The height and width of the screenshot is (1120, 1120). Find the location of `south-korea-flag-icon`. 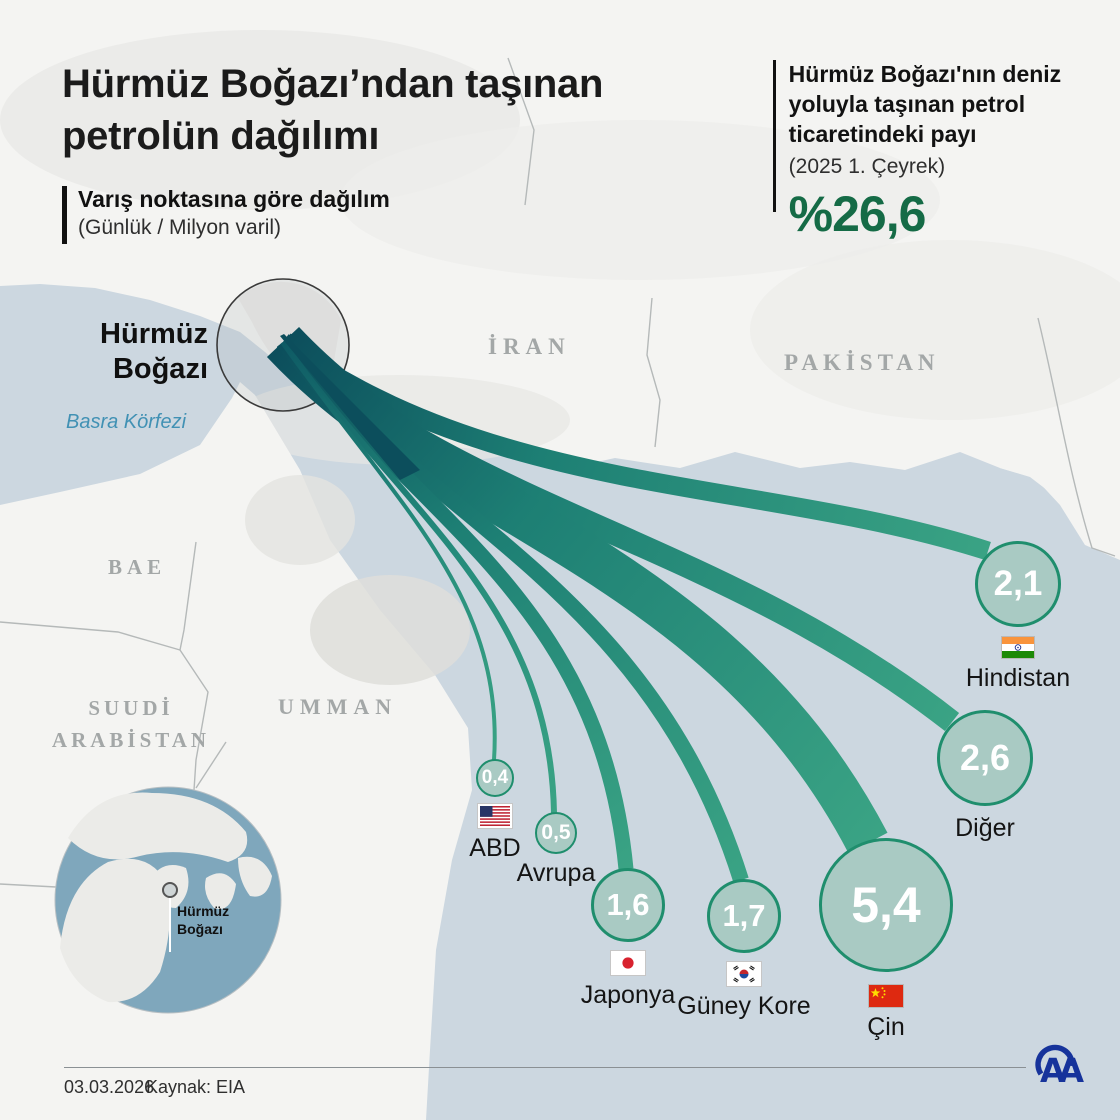

south-korea-flag-icon is located at coordinates (744, 974).